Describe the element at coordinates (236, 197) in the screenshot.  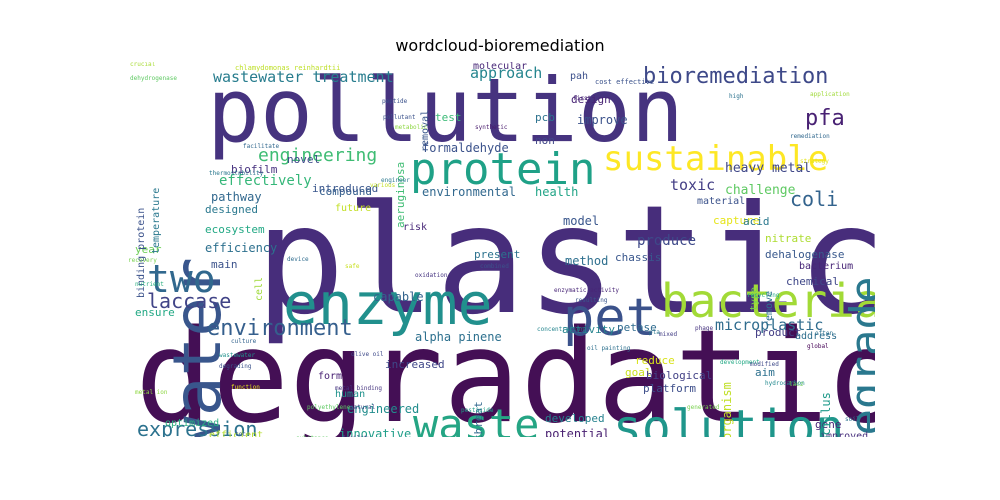
I see `word-pathway: pathway` at that location.